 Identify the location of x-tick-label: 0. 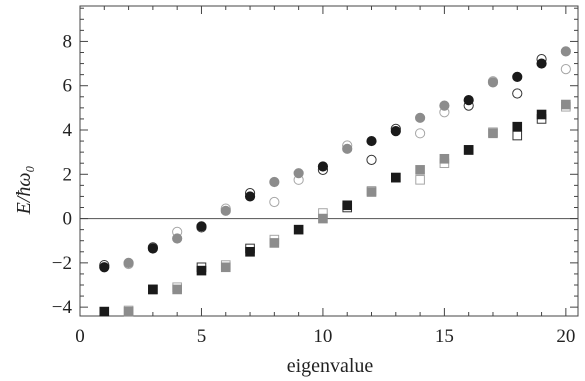
(80, 336).